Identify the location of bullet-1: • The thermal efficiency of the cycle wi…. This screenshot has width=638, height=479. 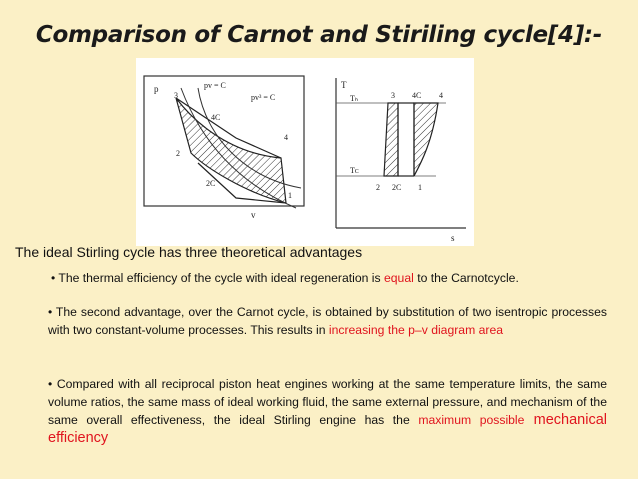
(285, 278).